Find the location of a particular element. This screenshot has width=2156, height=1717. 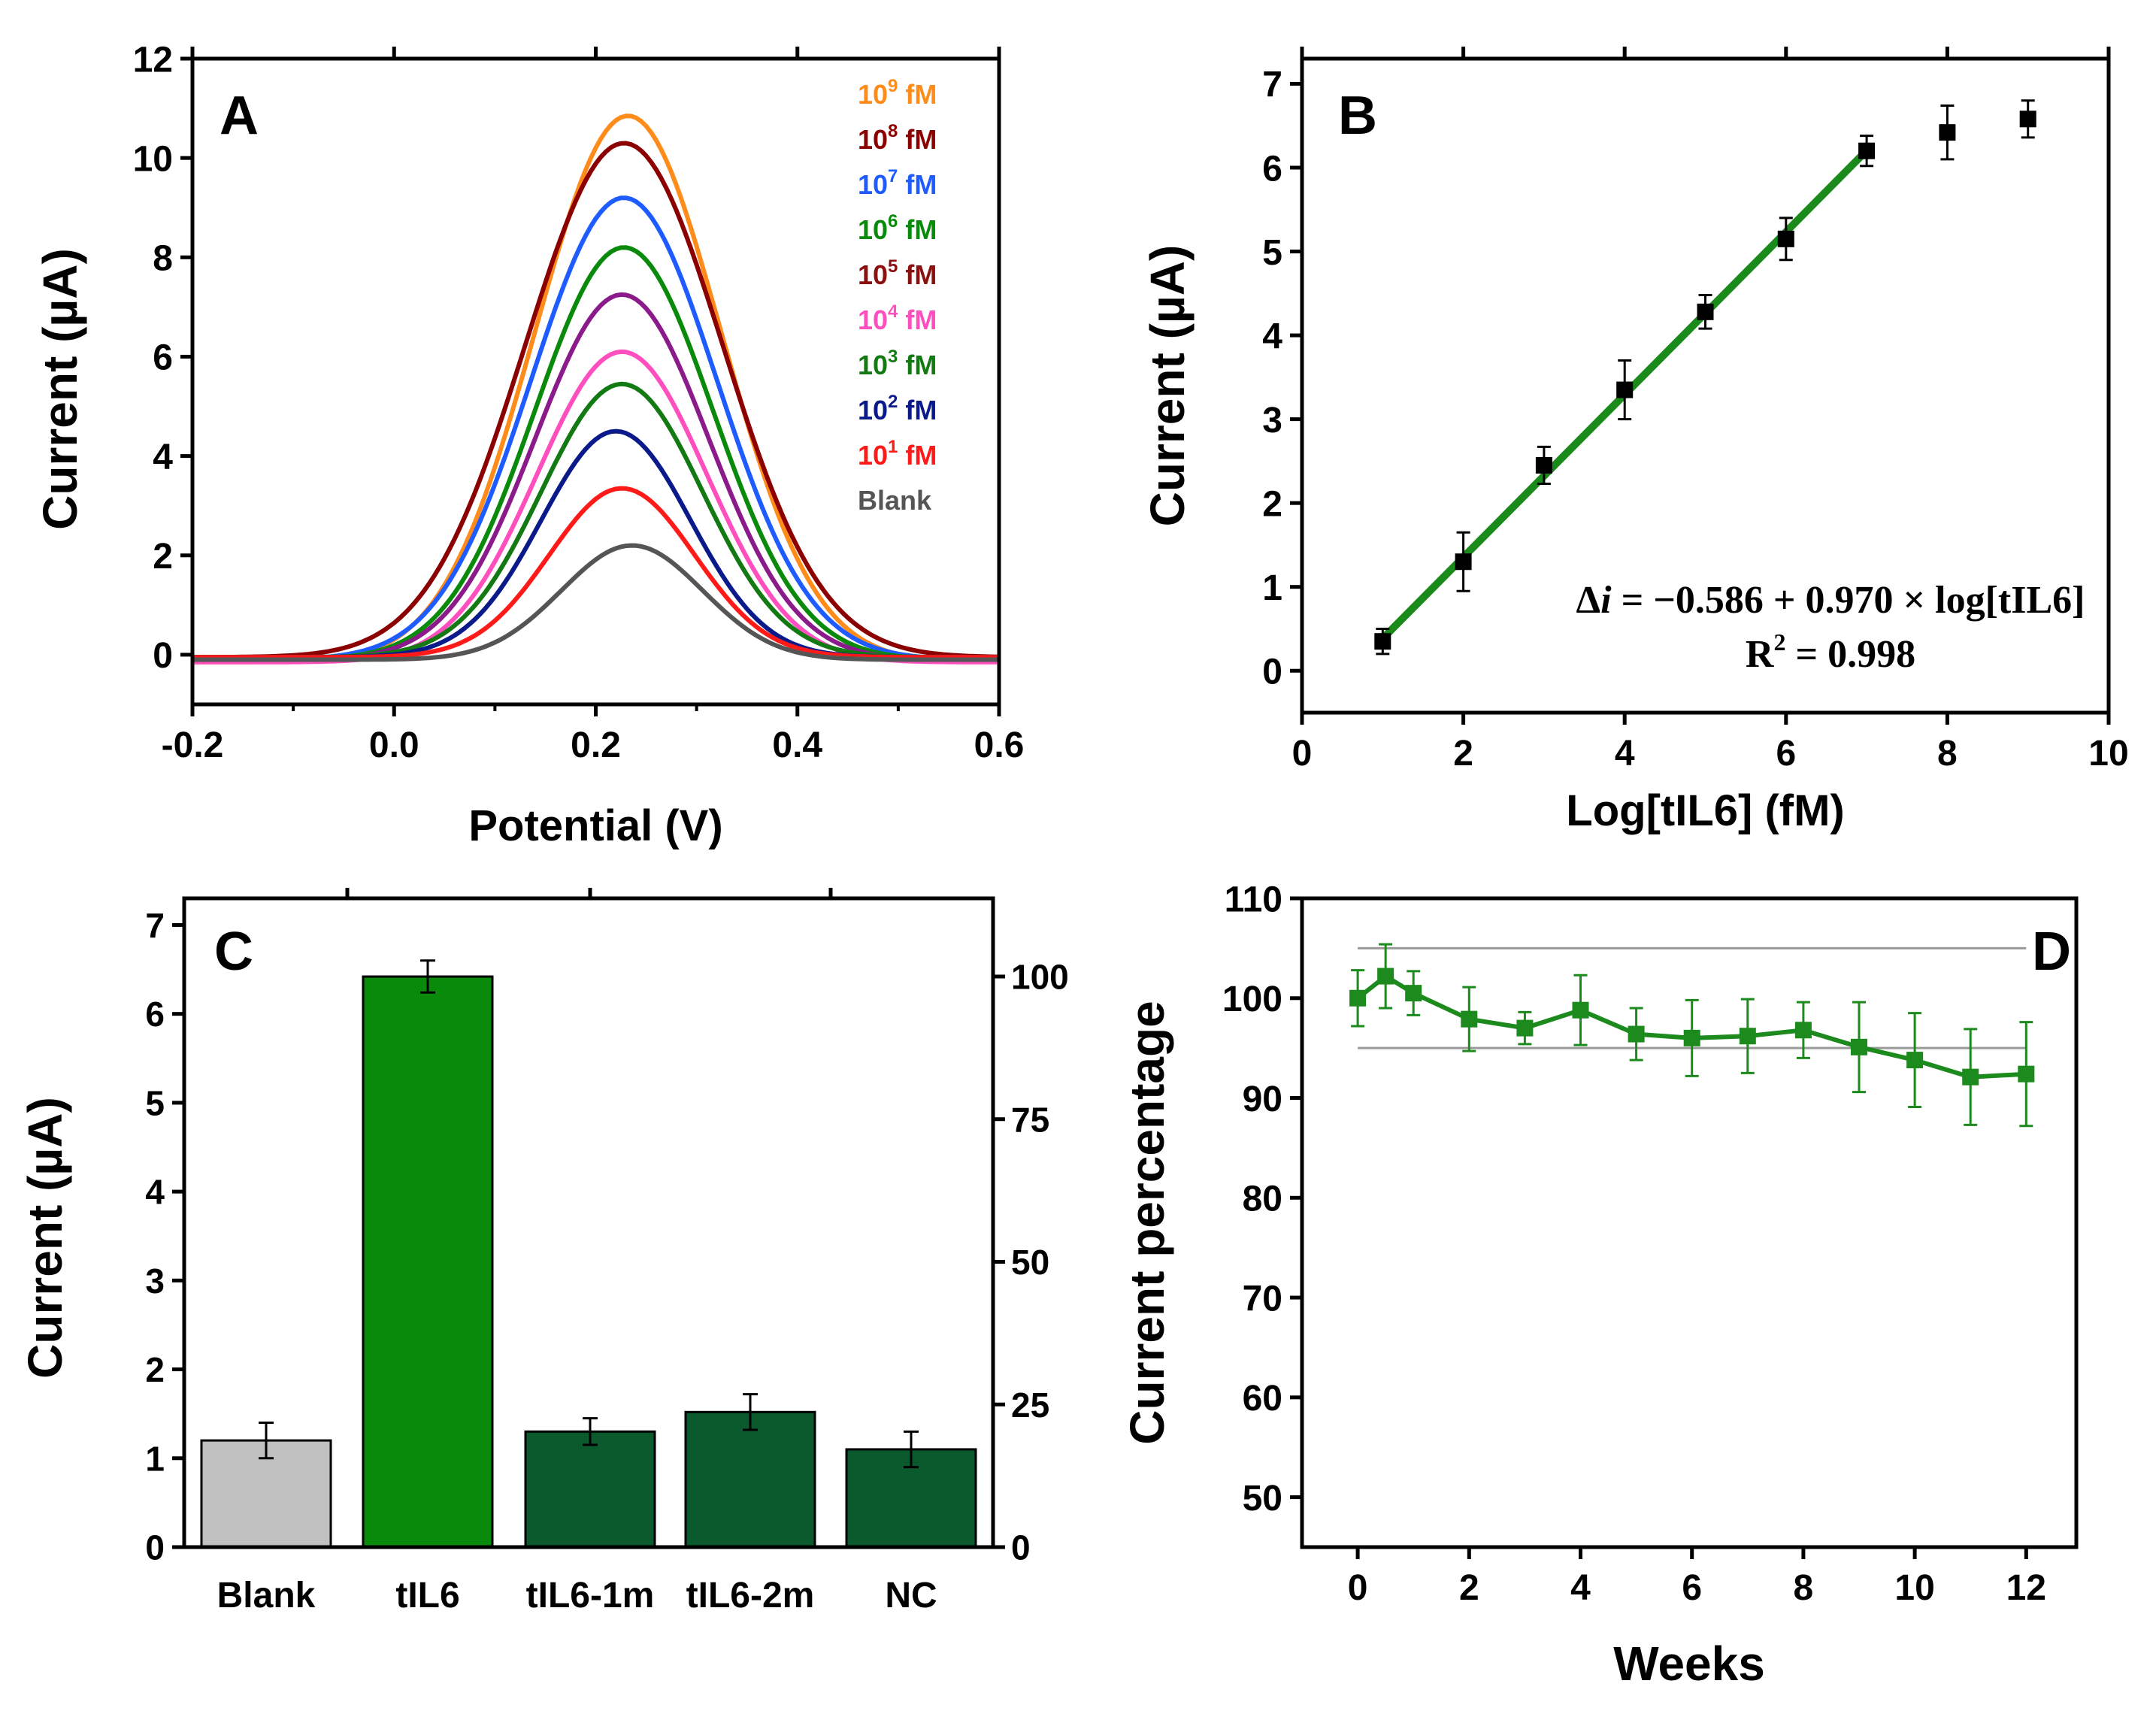

panel-a-y-axis-label: Current (µA) is located at coordinates (60, 389).